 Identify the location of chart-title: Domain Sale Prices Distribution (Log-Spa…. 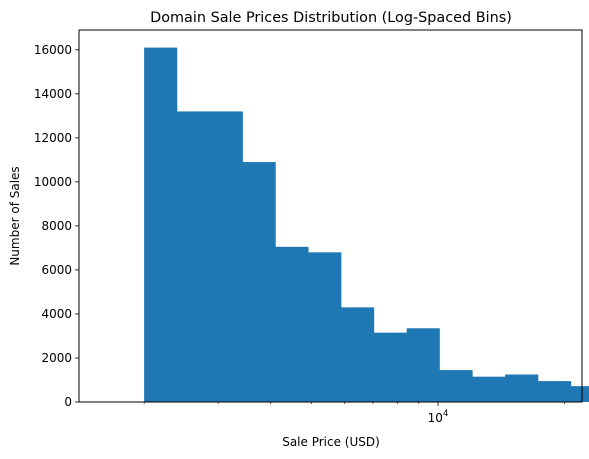
(331, 18).